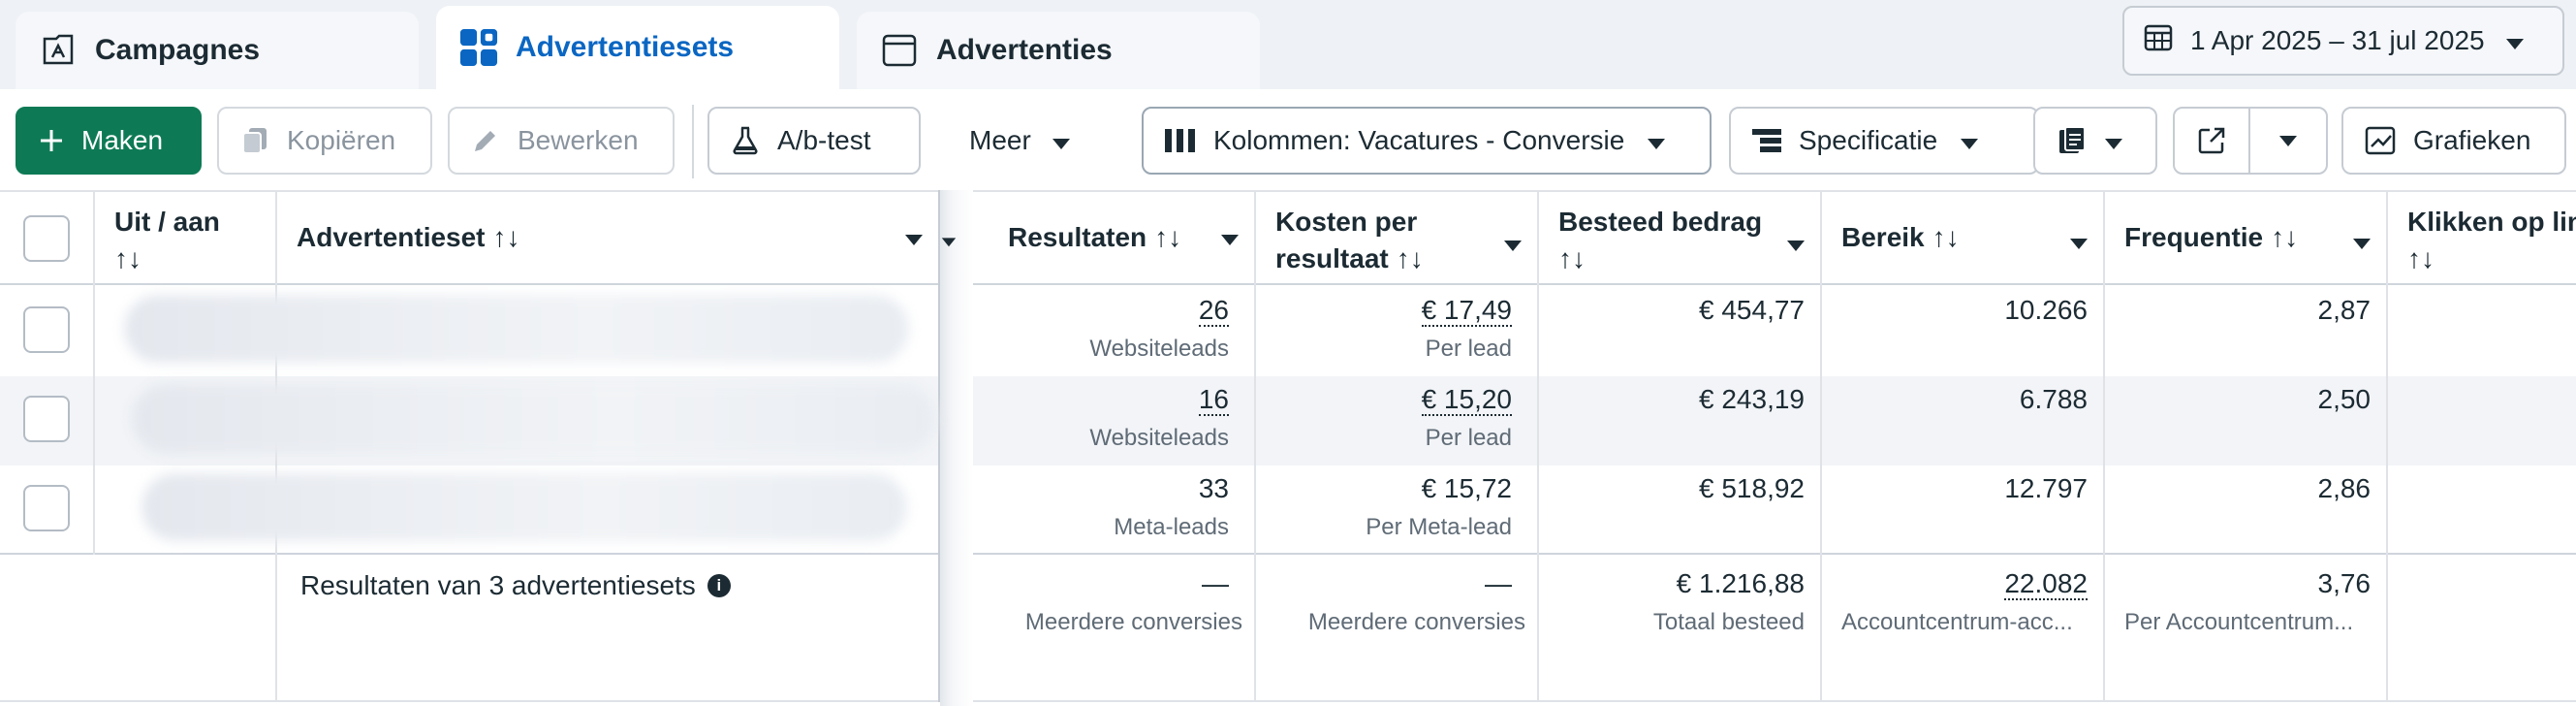 Image resolution: width=2576 pixels, height=706 pixels. Describe the element at coordinates (2491, 222) in the screenshot. I see `column-header-link-clicks-label: Klikken op lin` at that location.